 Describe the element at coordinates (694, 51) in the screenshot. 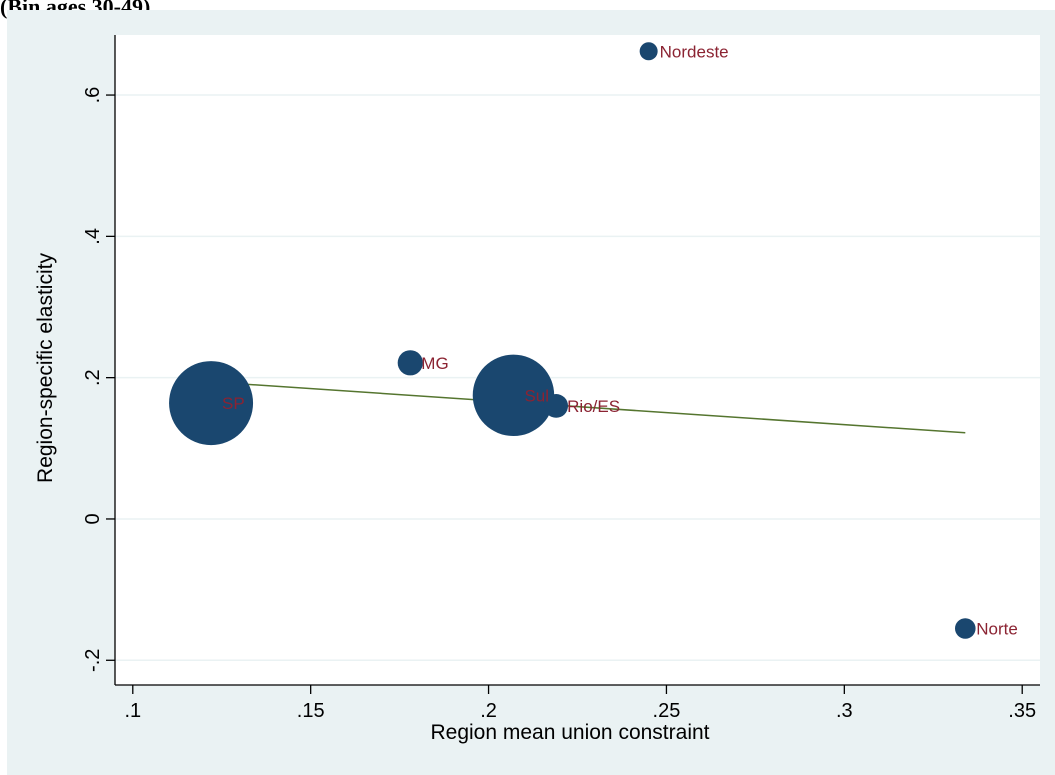

I see `point-label-nordeste: Nordeste` at that location.